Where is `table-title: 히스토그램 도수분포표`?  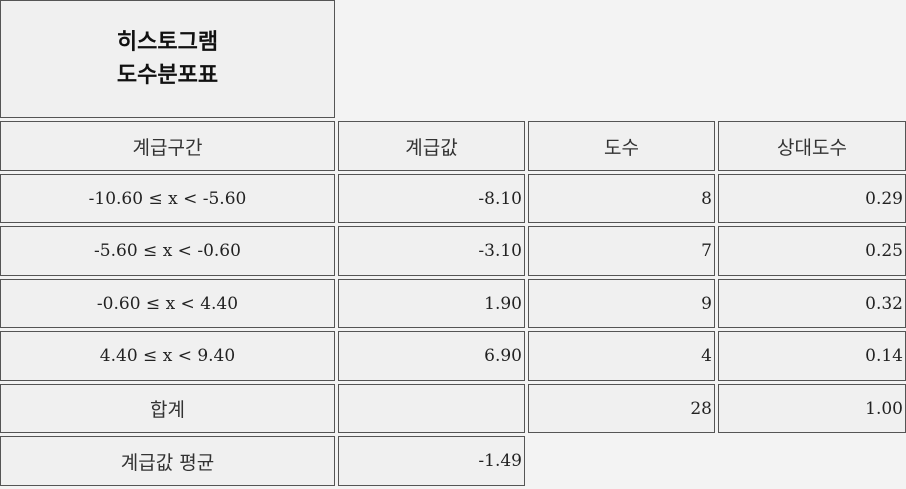 table-title: 히스토그램 도수분포표 is located at coordinates (167, 59).